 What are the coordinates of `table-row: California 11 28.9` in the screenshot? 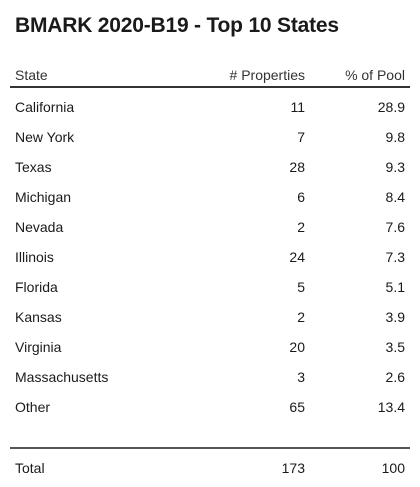 It's located at (210, 107).